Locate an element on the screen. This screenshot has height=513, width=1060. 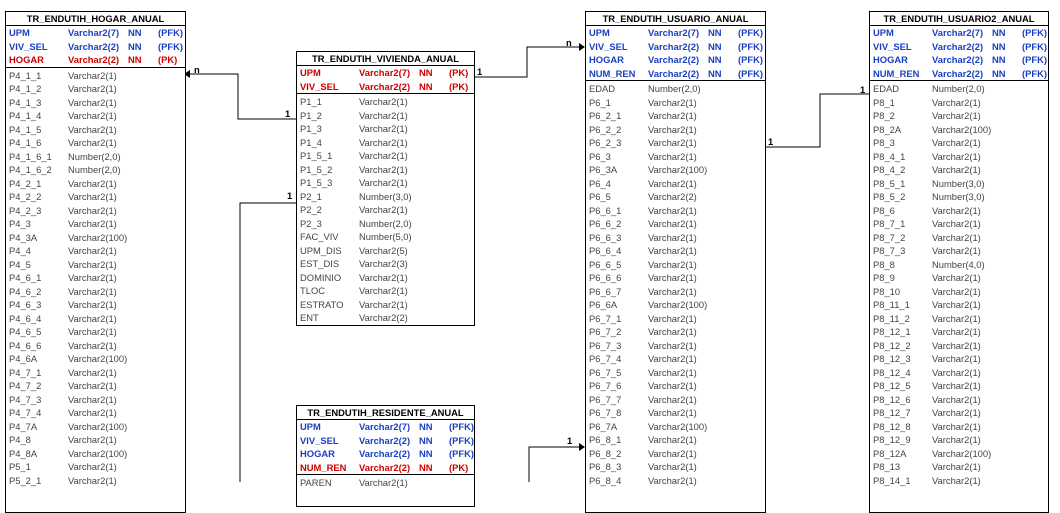
field-row: P8_11_2 Varchar2(1) is located at coordinates (959, 319).